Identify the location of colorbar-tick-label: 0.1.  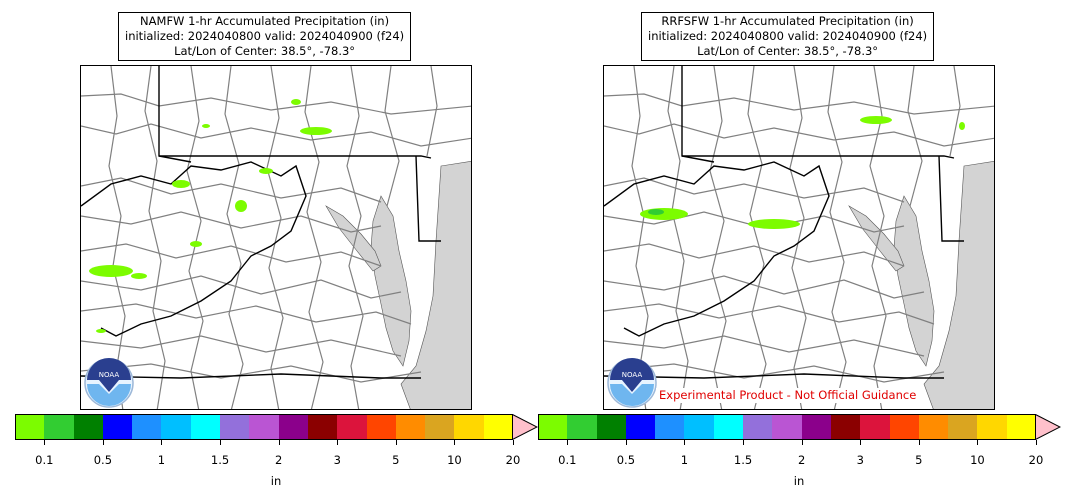
(567, 460).